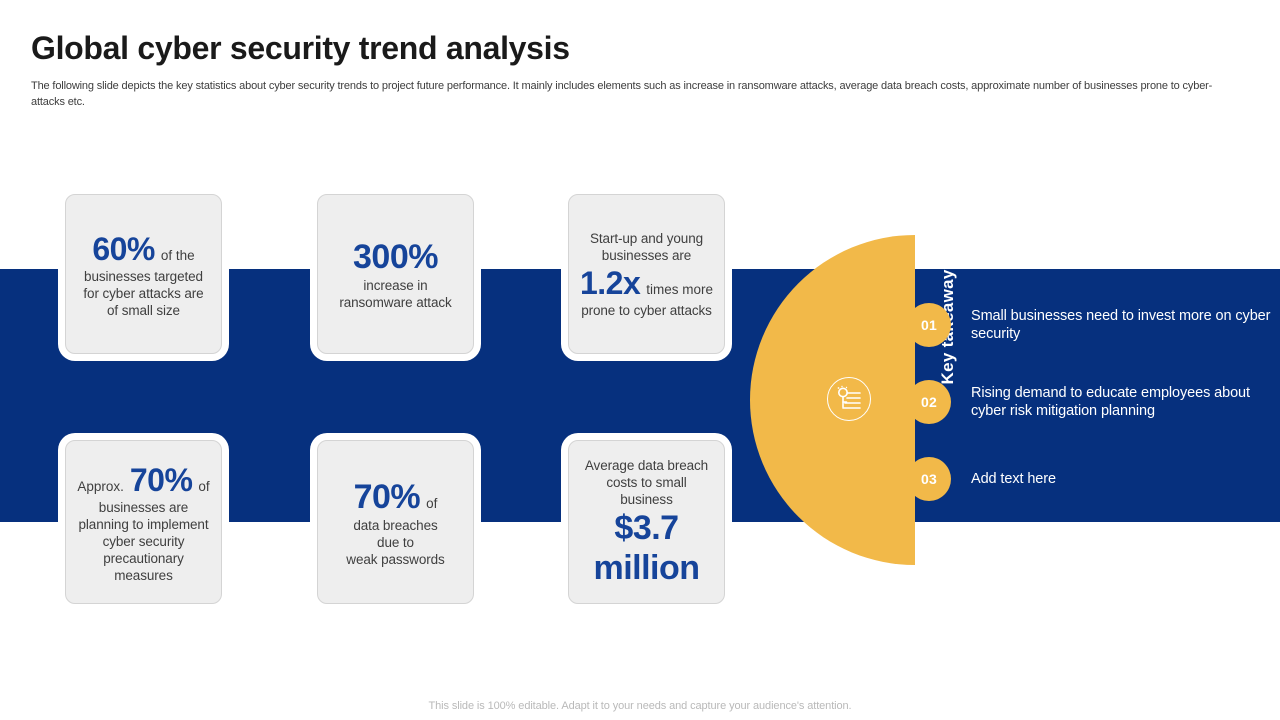 Image resolution: width=1280 pixels, height=720 pixels. I want to click on stat-suffix: of the, so click(177, 255).